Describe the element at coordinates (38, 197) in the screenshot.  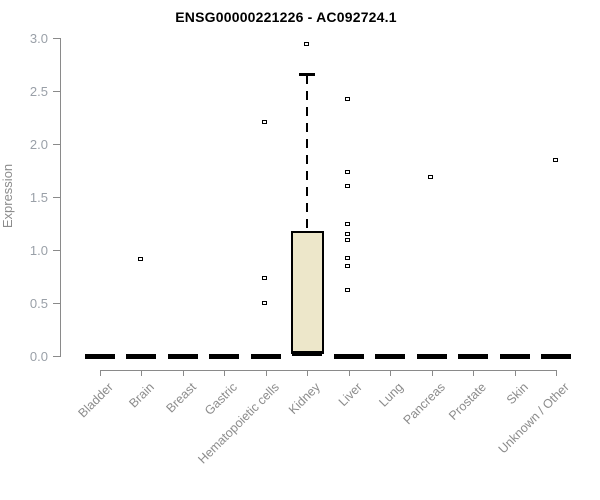
I see `y-tick-label: 1.5` at that location.